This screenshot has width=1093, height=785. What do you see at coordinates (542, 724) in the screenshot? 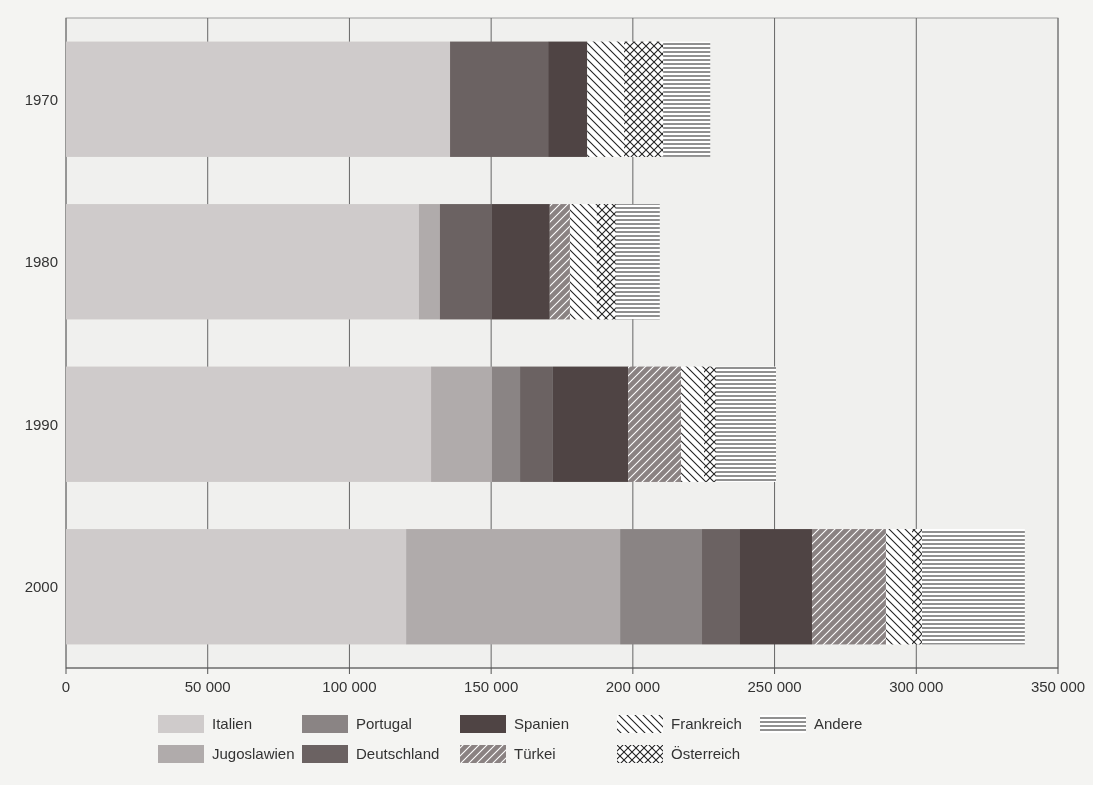
I see `legend-label: Spanien` at bounding box center [542, 724].